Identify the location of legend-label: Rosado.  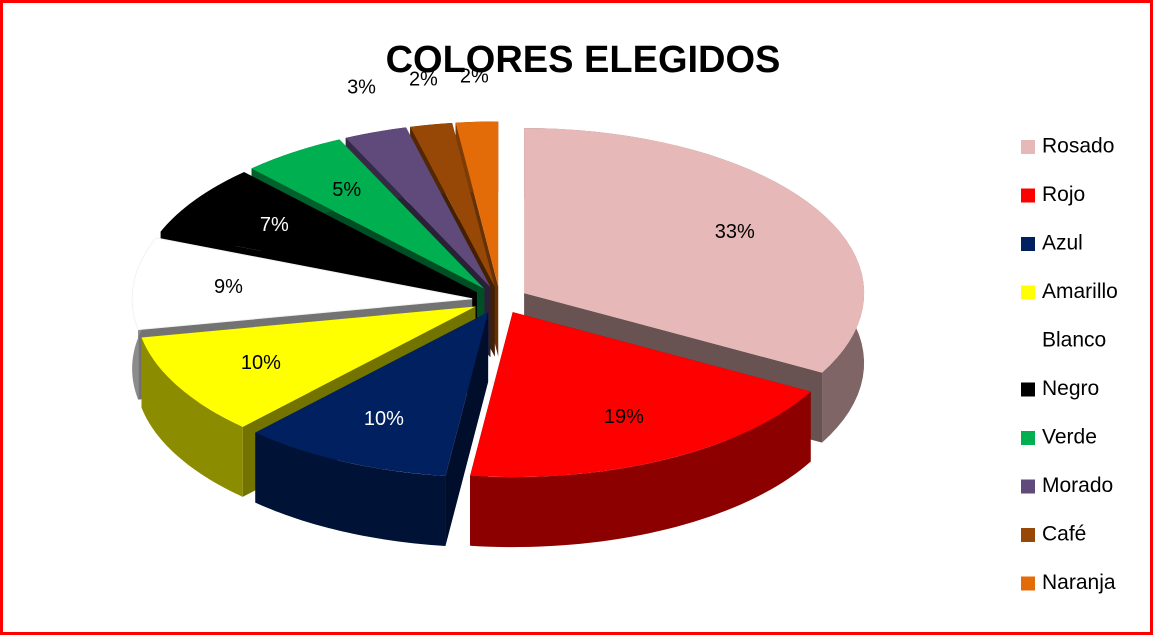
(1078, 146).